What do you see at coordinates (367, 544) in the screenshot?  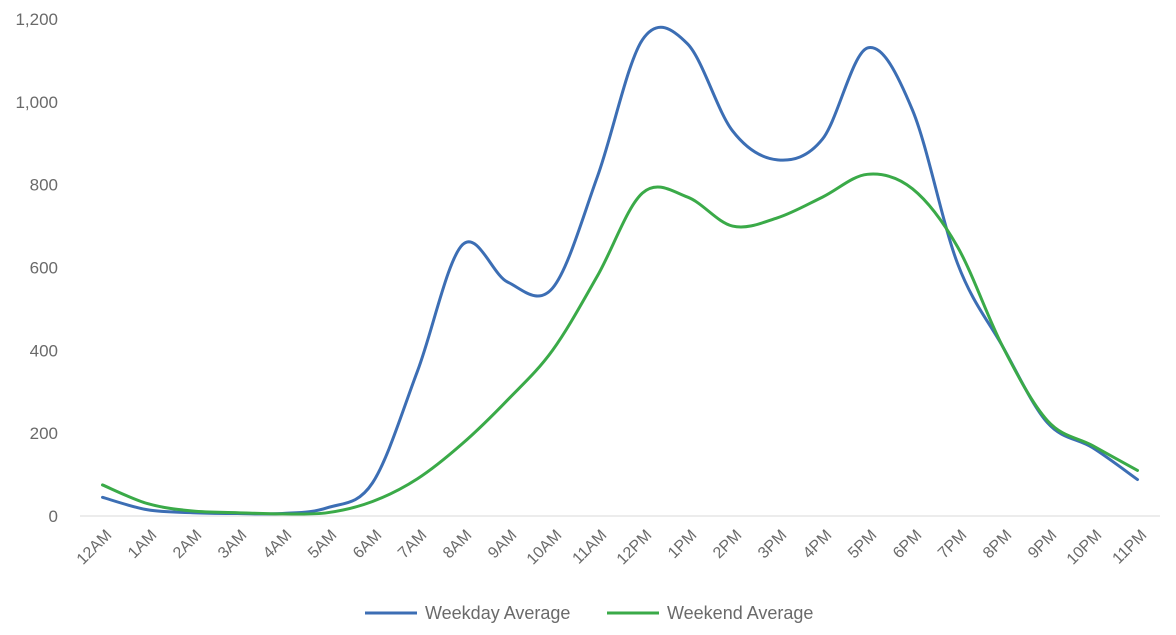 I see `x-tick-label: 6AM` at bounding box center [367, 544].